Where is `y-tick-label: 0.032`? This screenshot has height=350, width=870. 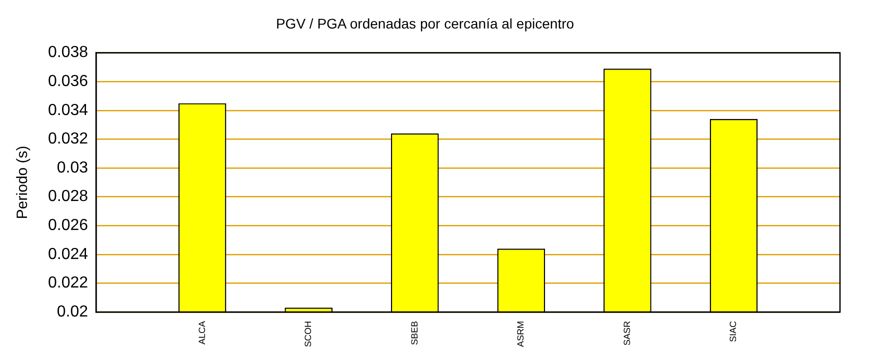 y-tick-label: 0.032 is located at coordinates (68, 139).